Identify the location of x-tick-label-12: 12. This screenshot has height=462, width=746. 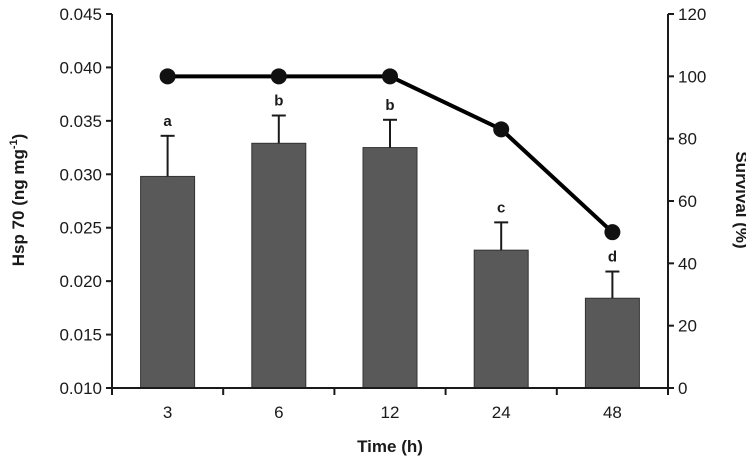
(390, 412).